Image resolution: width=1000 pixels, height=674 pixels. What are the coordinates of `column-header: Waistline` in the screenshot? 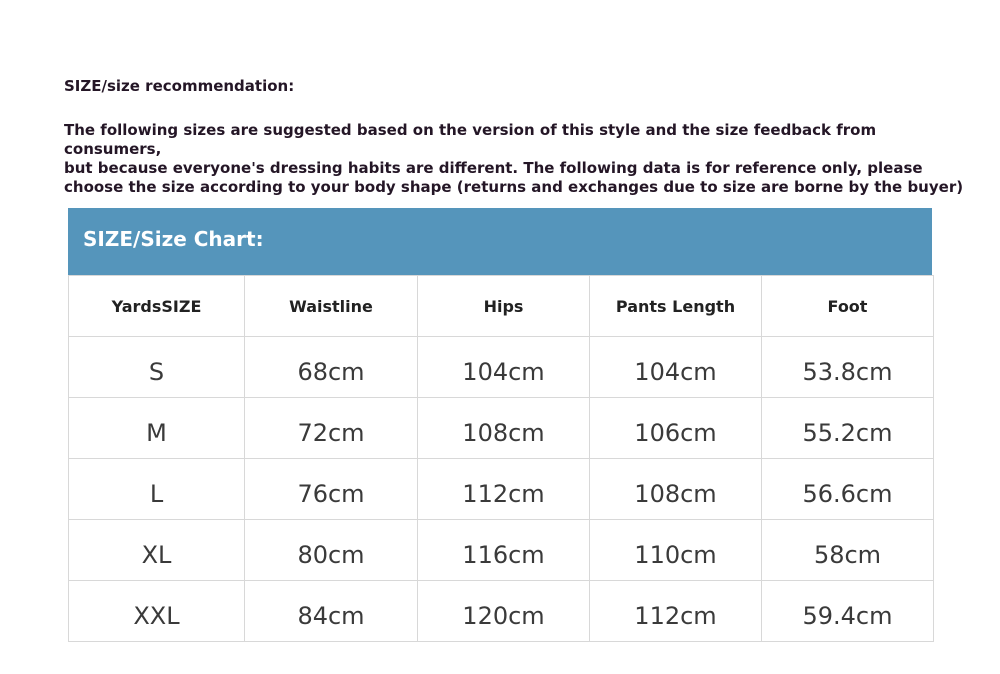 It's located at (331, 306).